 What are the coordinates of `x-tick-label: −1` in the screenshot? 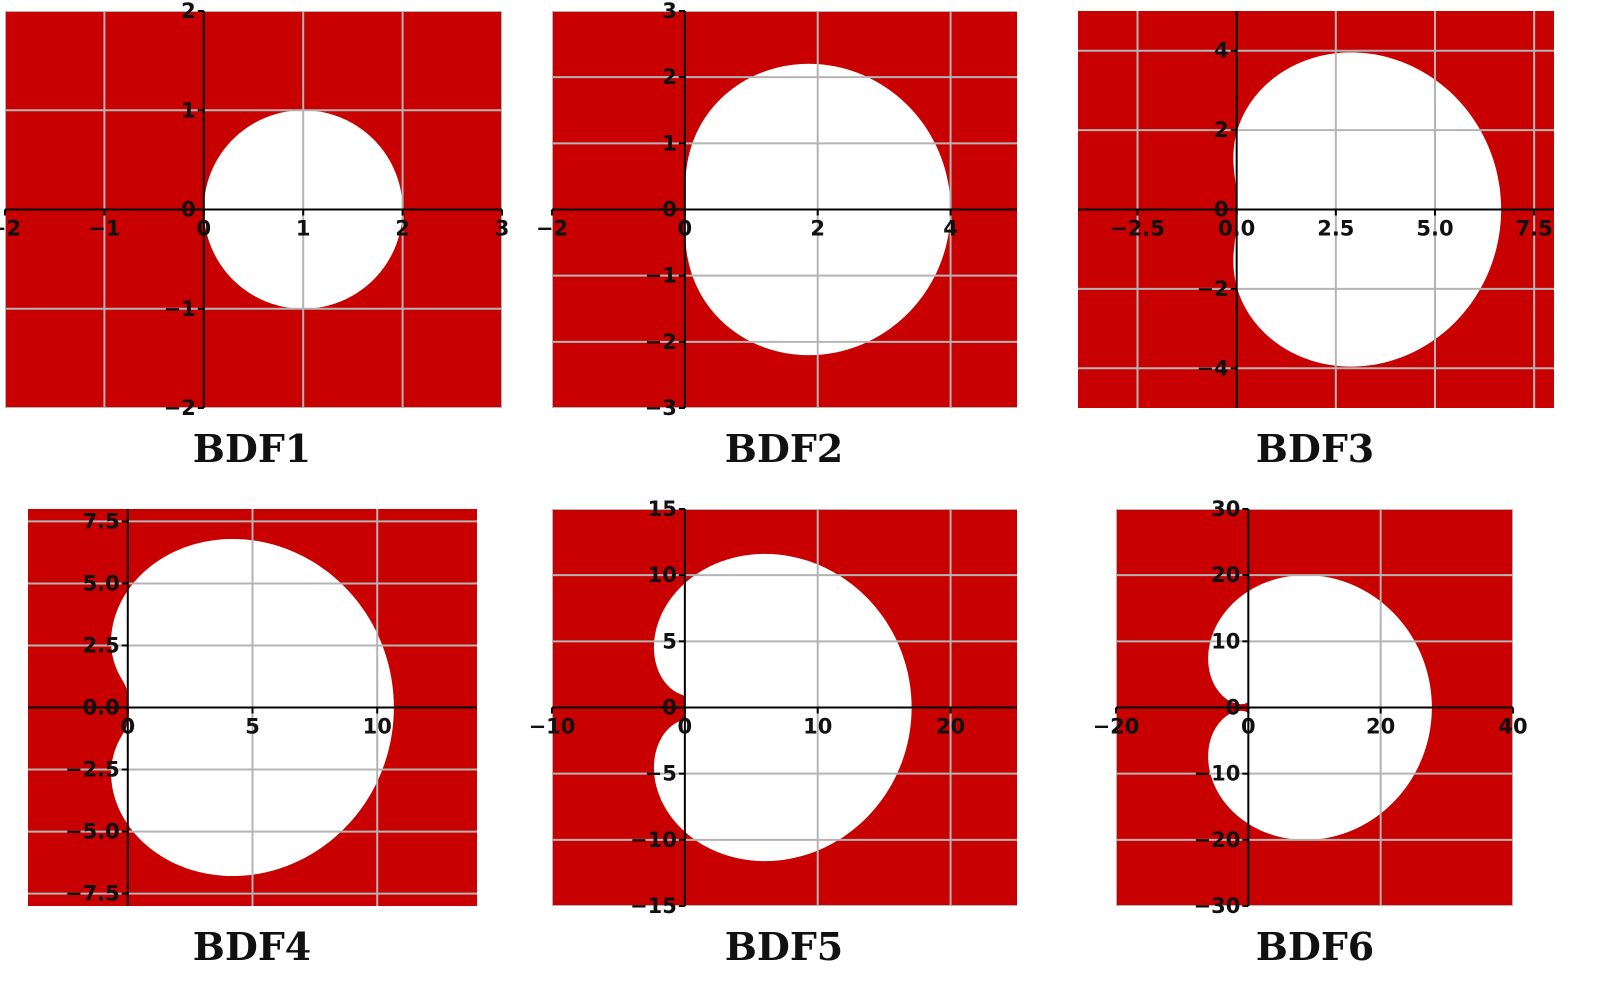 It's located at (104, 229).